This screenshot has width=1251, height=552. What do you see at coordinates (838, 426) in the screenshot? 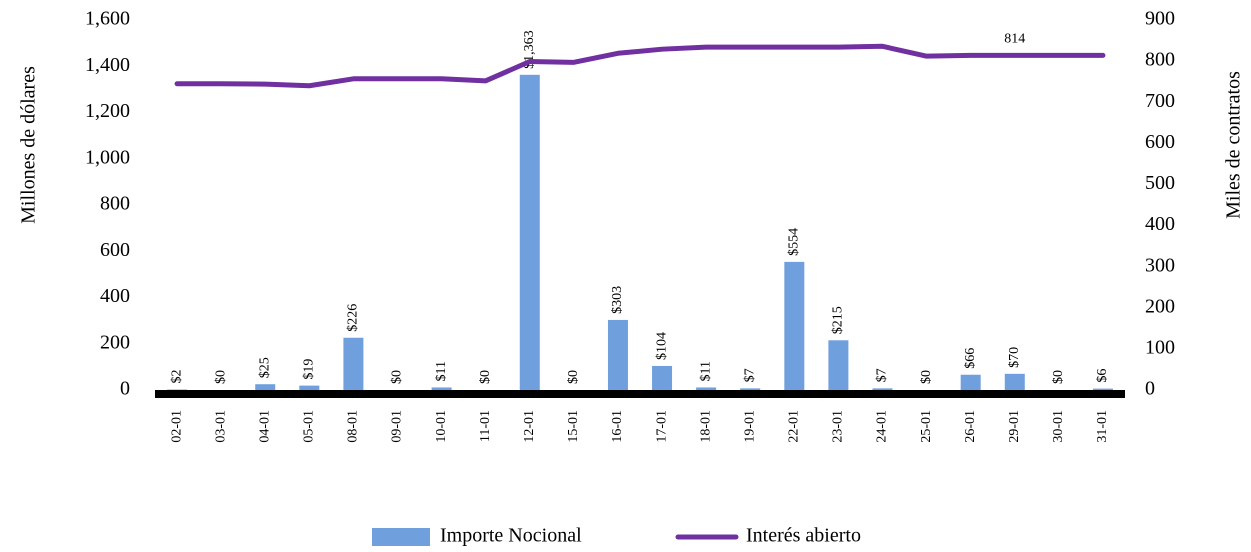
I see `x-tick-label: 23-01` at bounding box center [838, 426].